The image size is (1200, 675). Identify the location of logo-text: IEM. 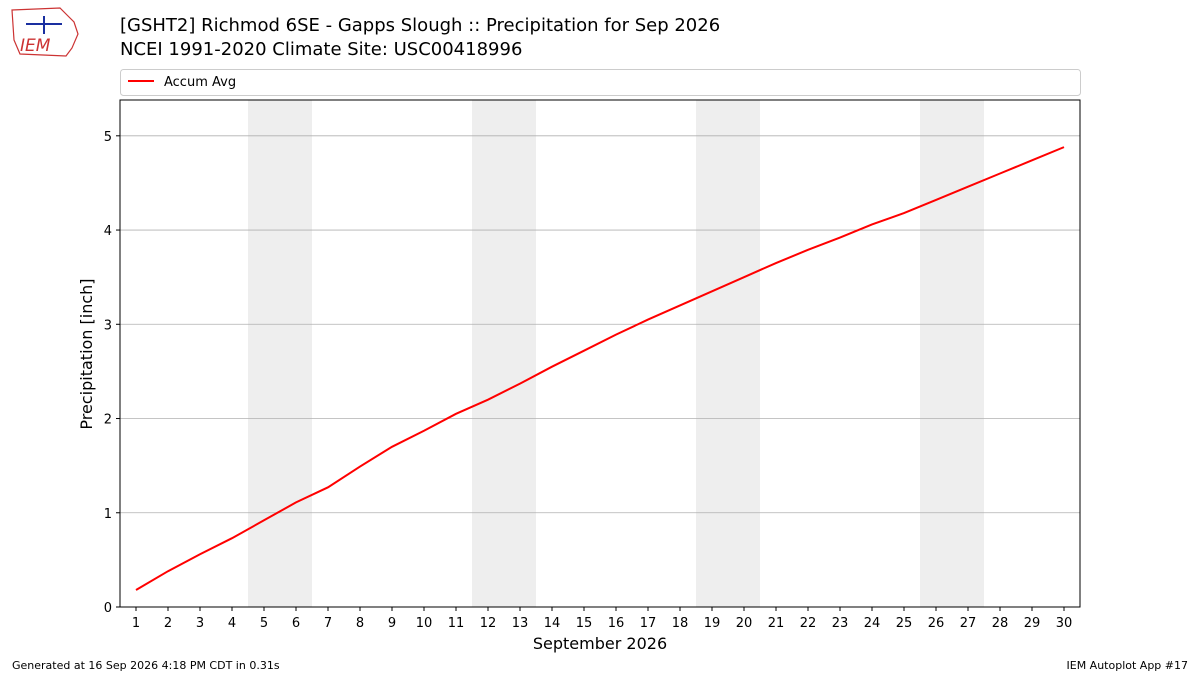
(35, 46).